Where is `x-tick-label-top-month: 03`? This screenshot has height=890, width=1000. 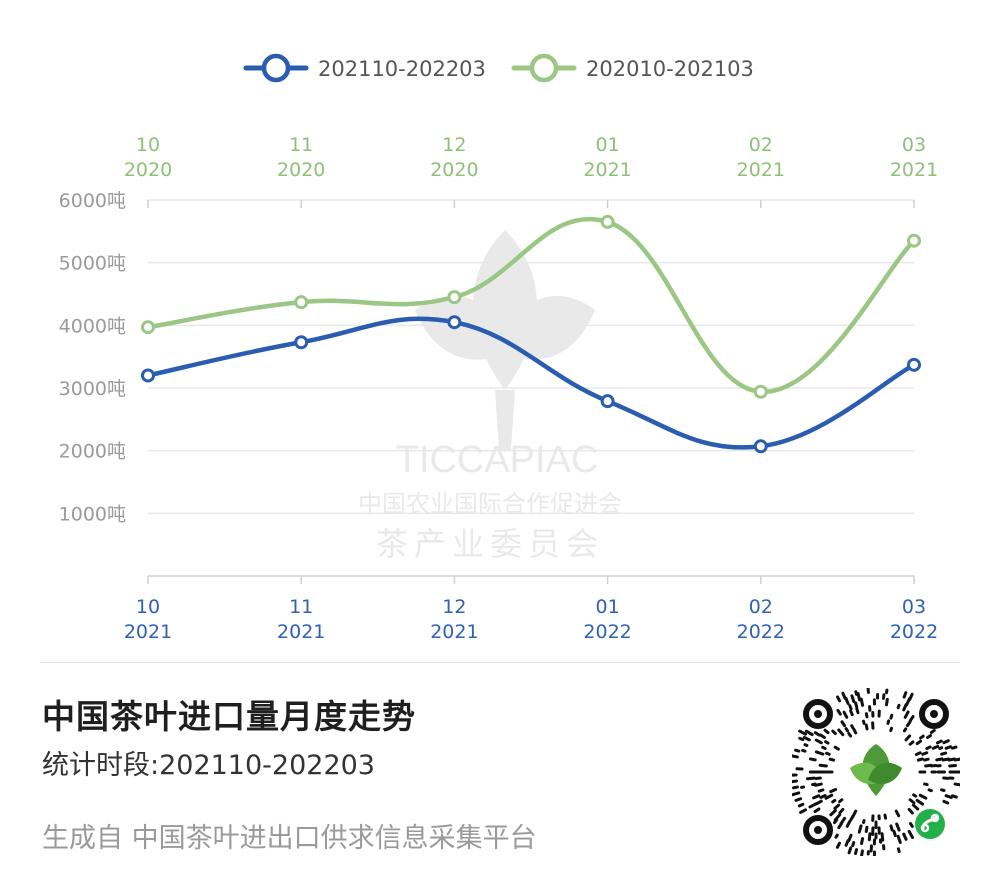
x-tick-label-top-month: 03 is located at coordinates (914, 145).